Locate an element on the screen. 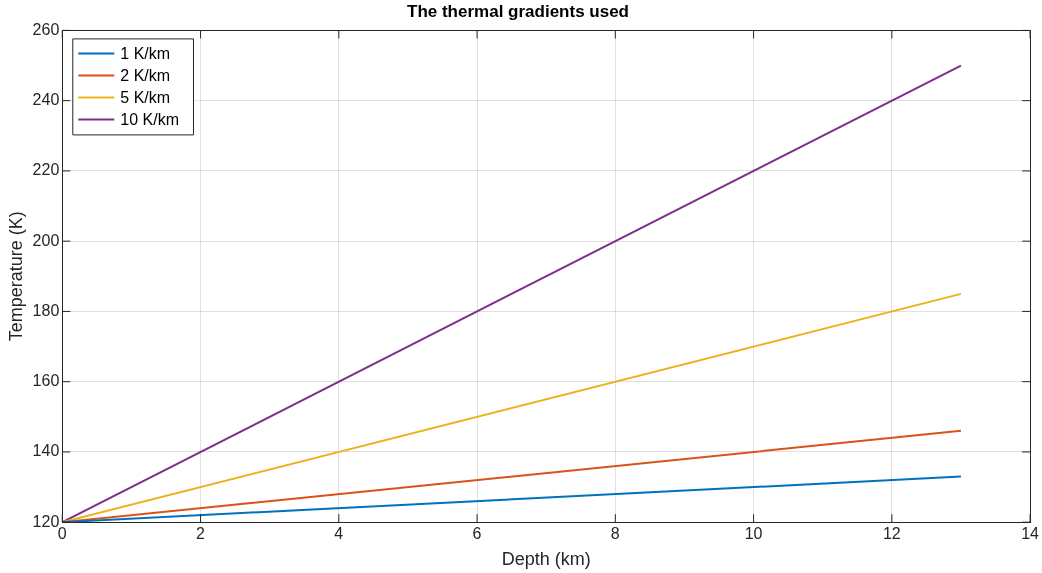 The image size is (1042, 573). x-tick-label: 8 is located at coordinates (615, 534).